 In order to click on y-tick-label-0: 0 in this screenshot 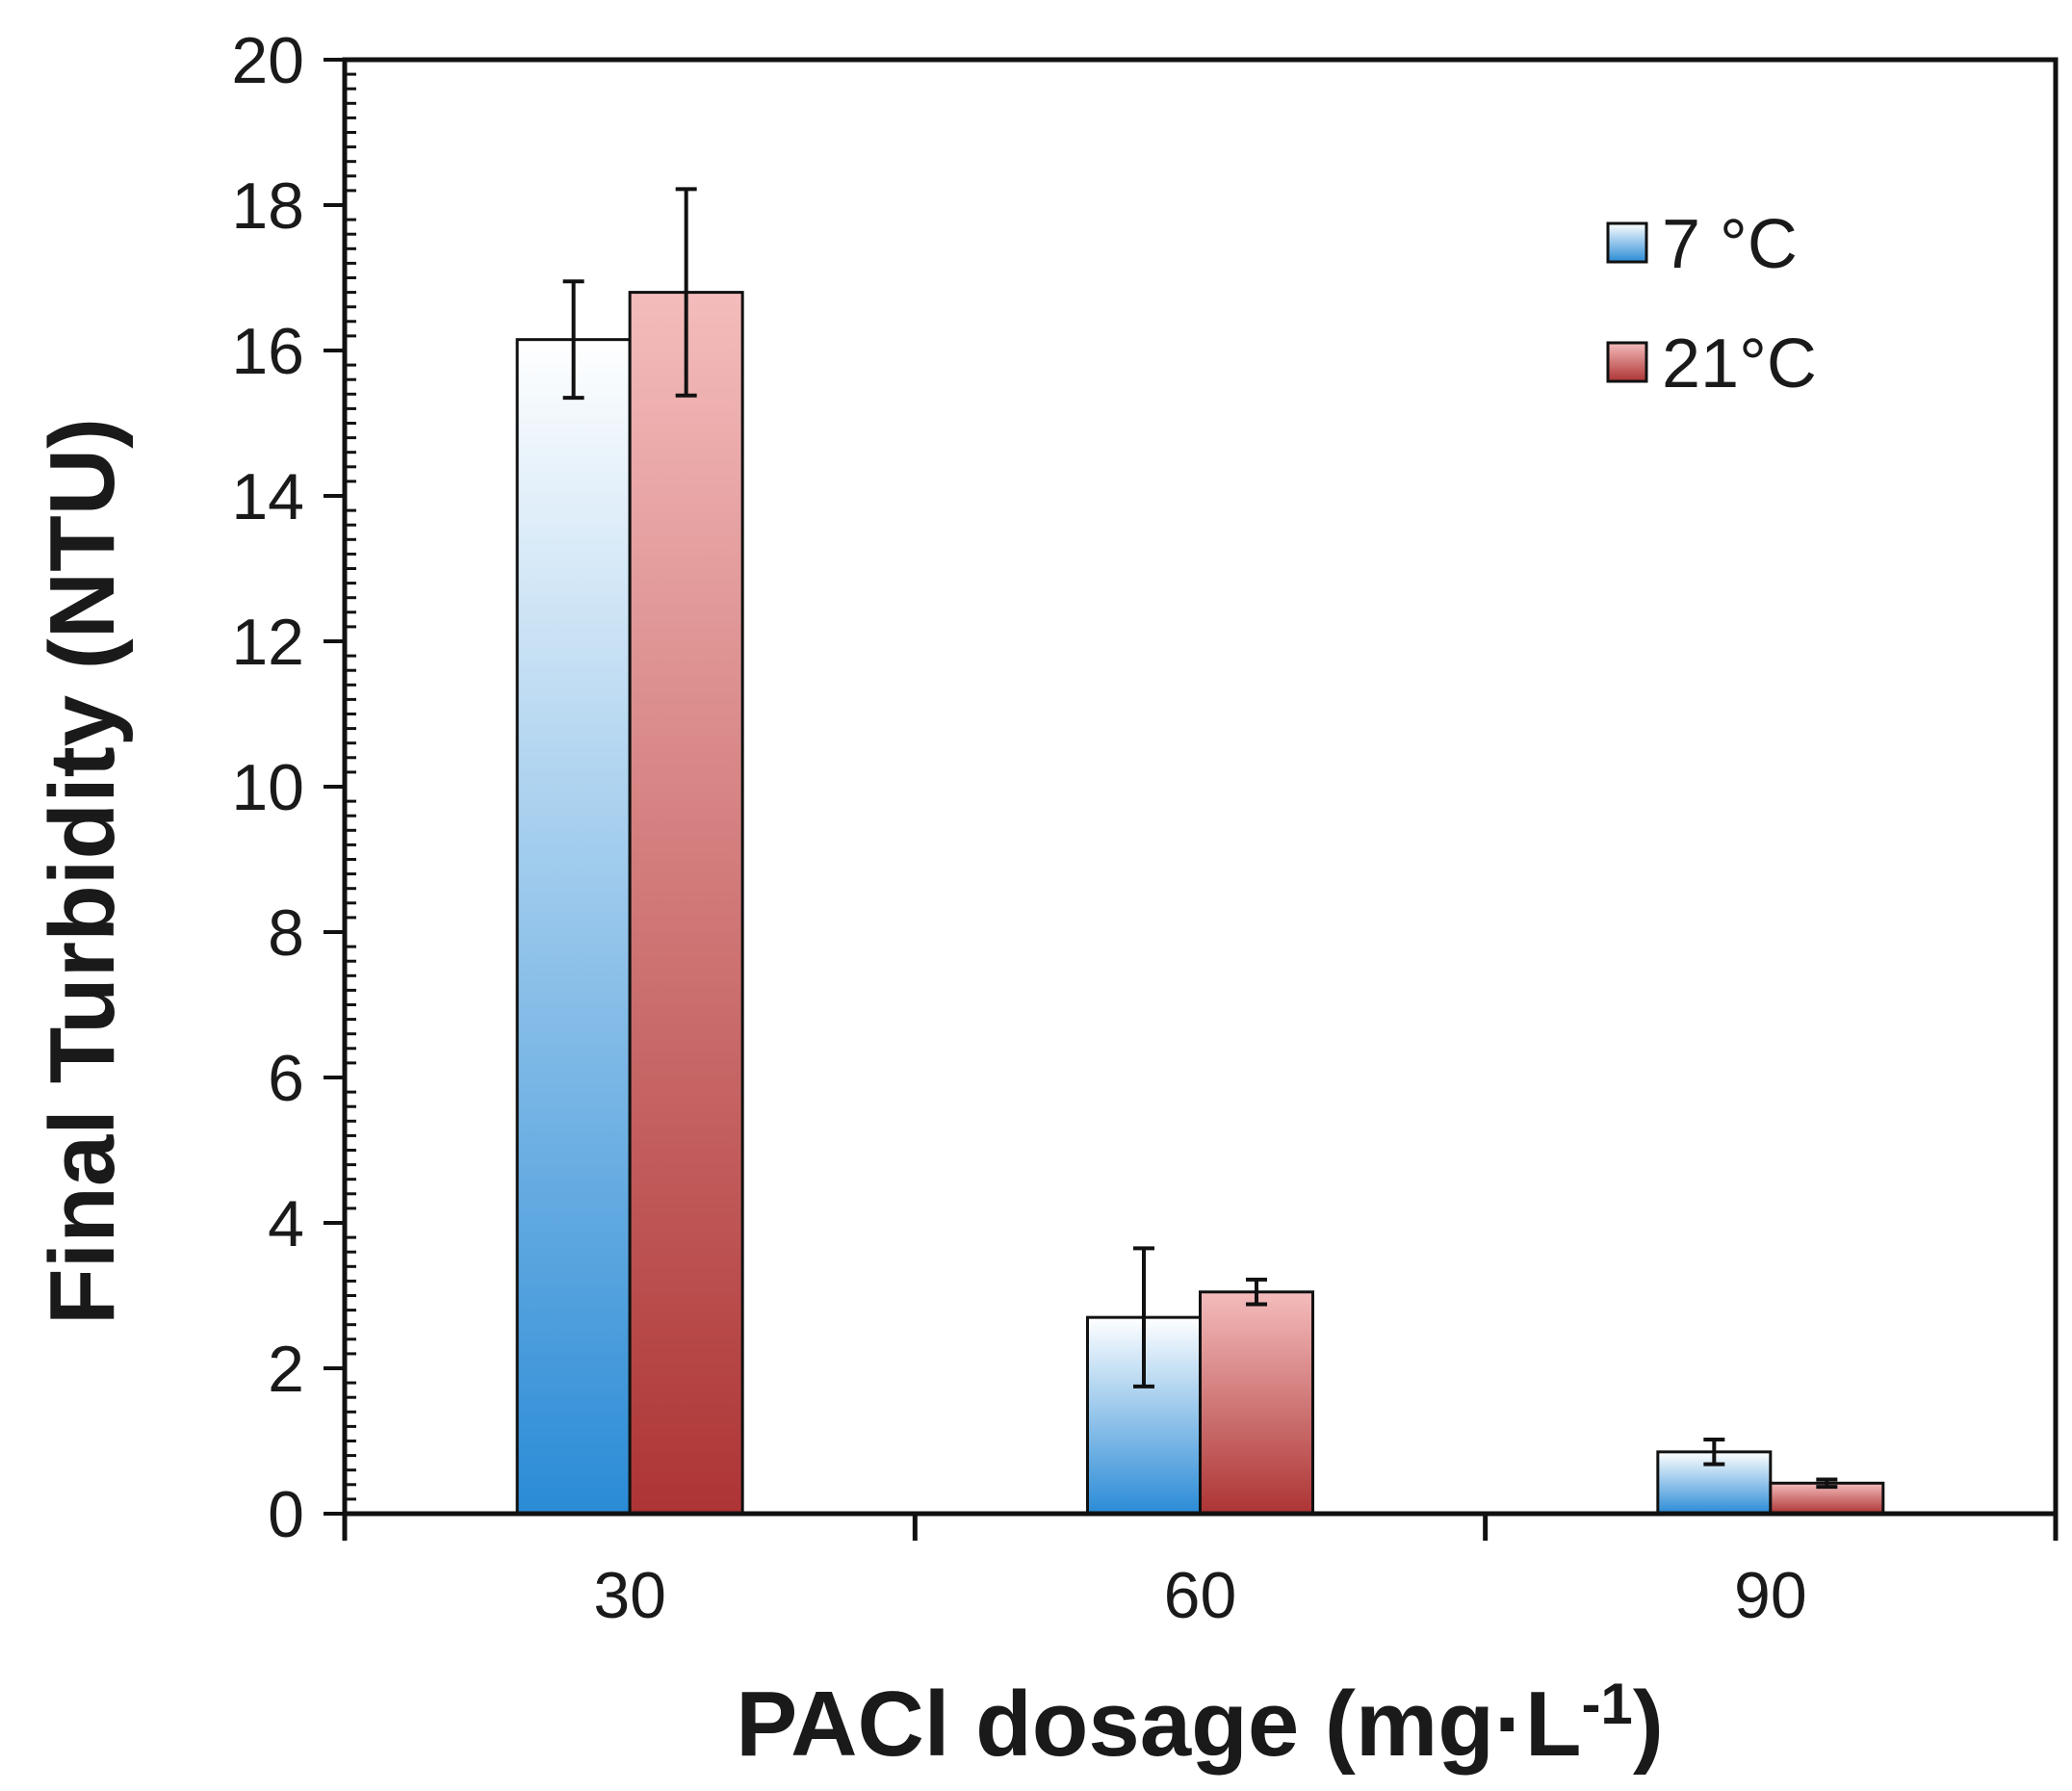, I will do `click(286, 1514)`.